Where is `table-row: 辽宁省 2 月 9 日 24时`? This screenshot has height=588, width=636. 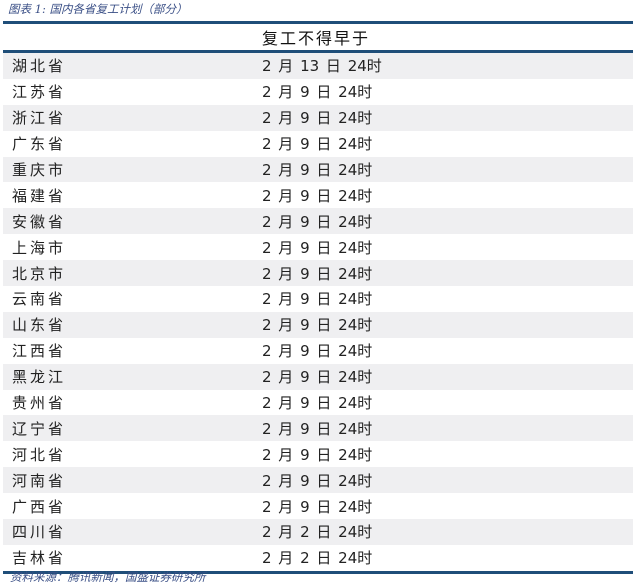
table-row: 辽宁省 2 月 9 日 24时 is located at coordinates (318, 428).